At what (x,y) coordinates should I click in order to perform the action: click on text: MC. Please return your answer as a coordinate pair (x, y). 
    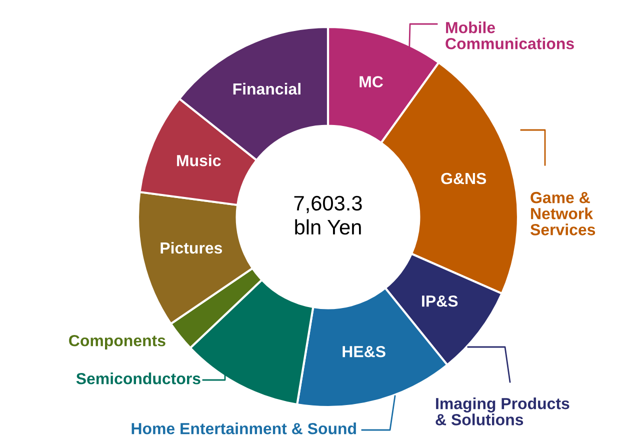
    Looking at the image, I should click on (372, 82).